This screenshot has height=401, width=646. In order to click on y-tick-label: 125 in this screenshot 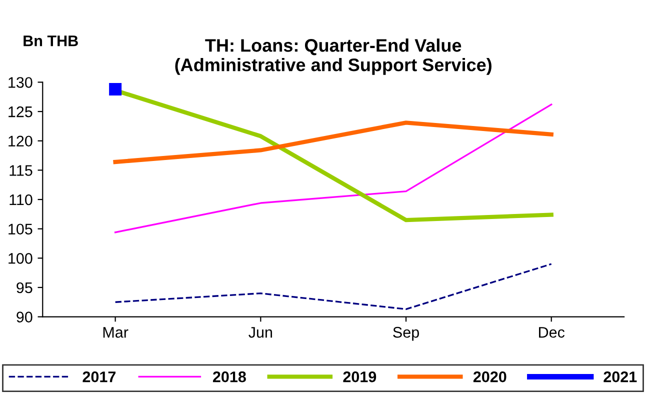, I will do `click(20, 112)`.